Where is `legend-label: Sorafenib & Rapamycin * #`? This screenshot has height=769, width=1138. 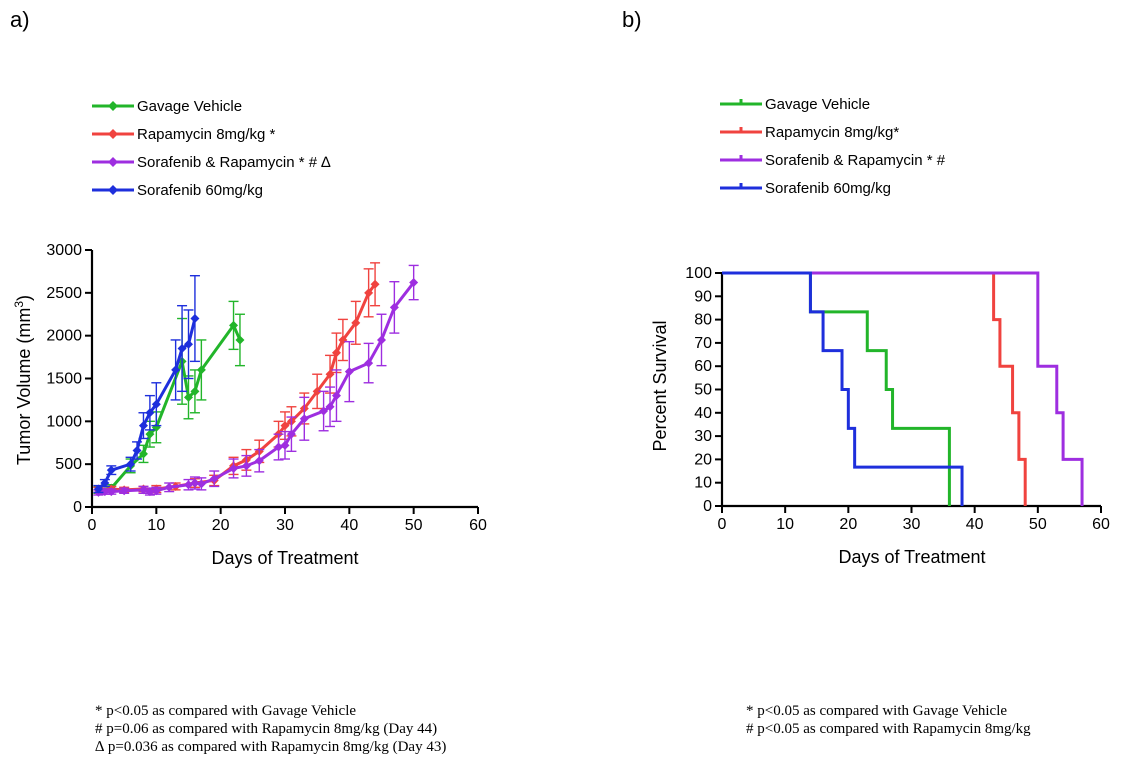 legend-label: Sorafenib & Rapamycin * # is located at coordinates (855, 160).